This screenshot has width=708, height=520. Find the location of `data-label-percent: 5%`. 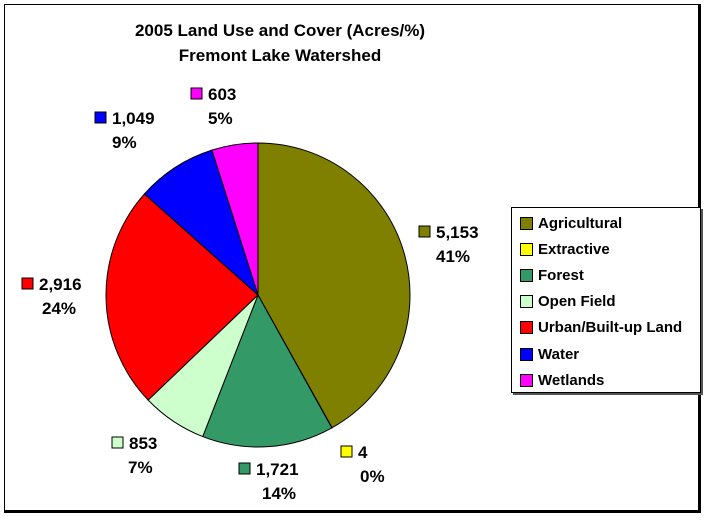

data-label-percent: 5% is located at coordinates (220, 118).